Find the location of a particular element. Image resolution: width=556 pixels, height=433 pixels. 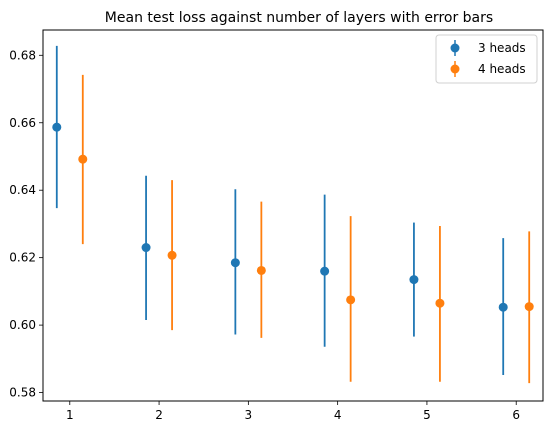

x-axis: 1 2 3 4 5 6 is located at coordinates (293, 411).